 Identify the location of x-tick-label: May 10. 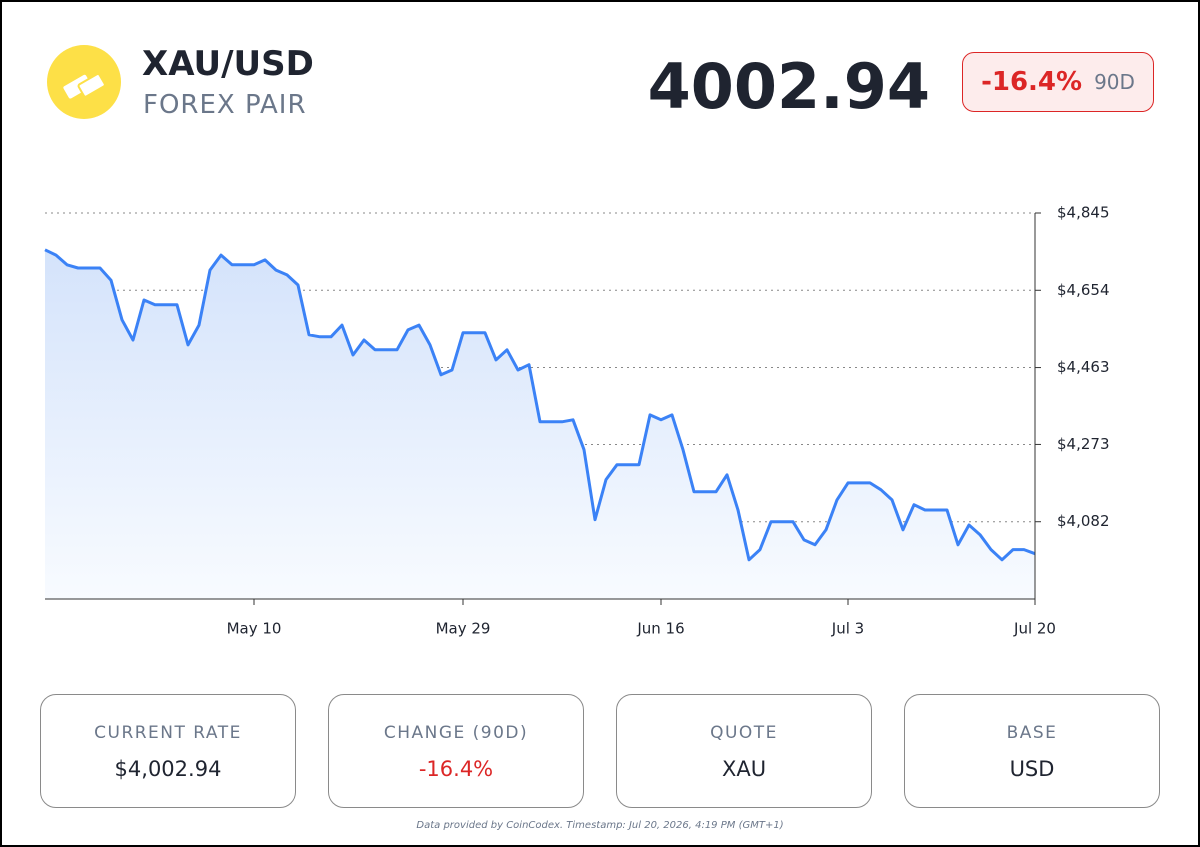
(254, 629).